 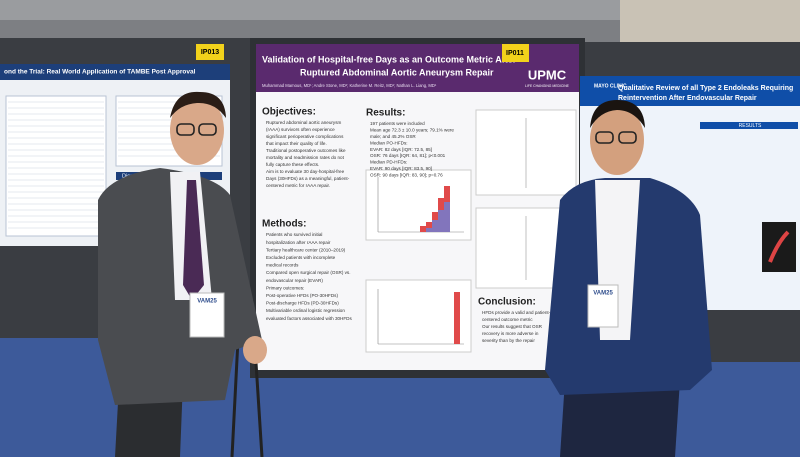 What do you see at coordinates (285, 287) in the screenshot?
I see `section-text: Primary outcomes:` at bounding box center [285, 287].